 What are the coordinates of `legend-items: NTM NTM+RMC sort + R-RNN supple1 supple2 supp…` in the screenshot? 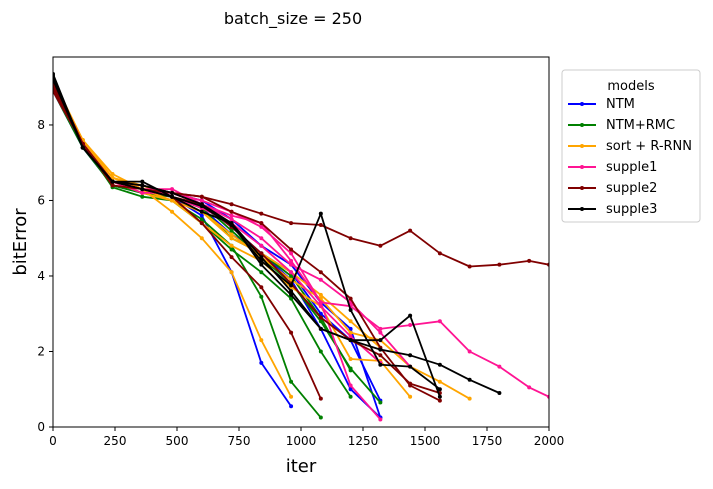 It's located at (630, 157).